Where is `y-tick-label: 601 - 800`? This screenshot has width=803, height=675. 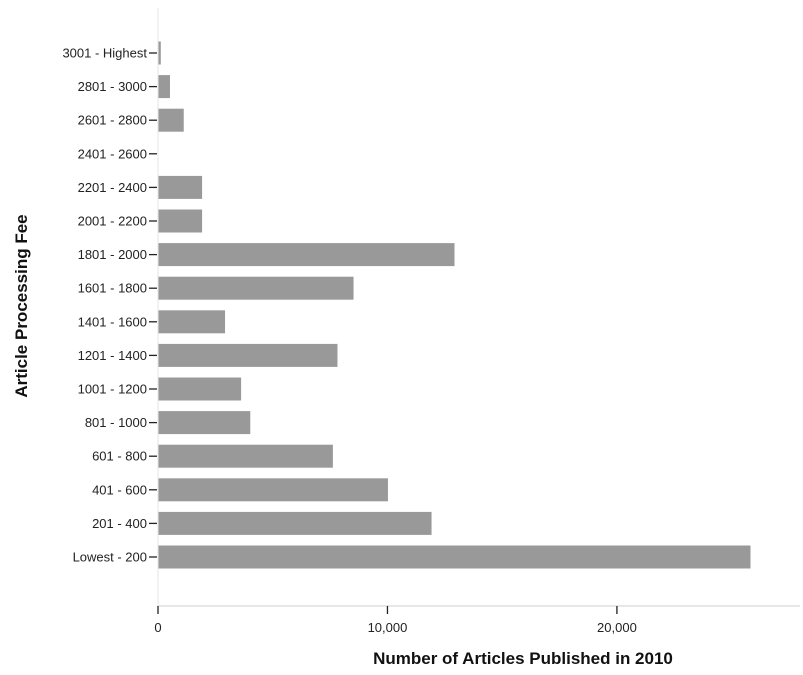
y-tick-label: 601 - 800 is located at coordinates (119, 456).